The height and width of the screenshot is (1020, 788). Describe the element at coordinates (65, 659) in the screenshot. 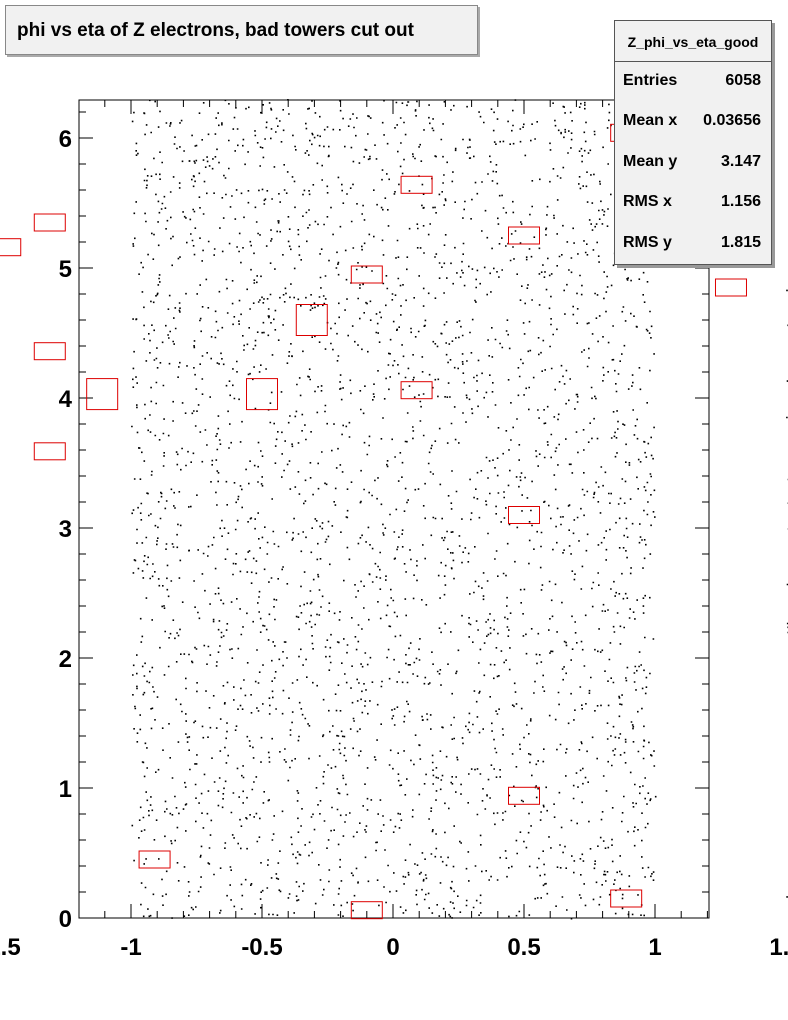

I see `y-tick-label: 2` at that location.